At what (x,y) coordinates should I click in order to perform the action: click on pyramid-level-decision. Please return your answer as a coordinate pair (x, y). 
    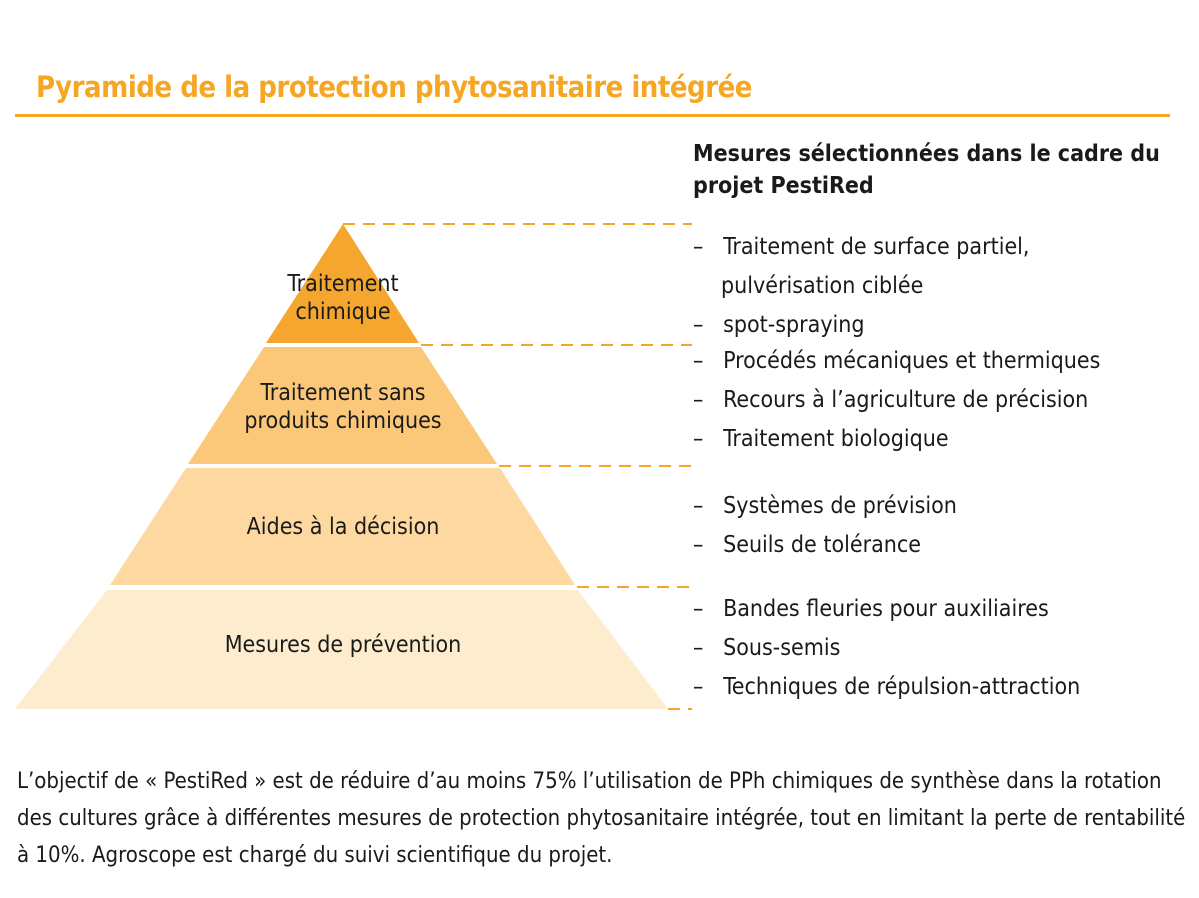
    Looking at the image, I should click on (342, 526).